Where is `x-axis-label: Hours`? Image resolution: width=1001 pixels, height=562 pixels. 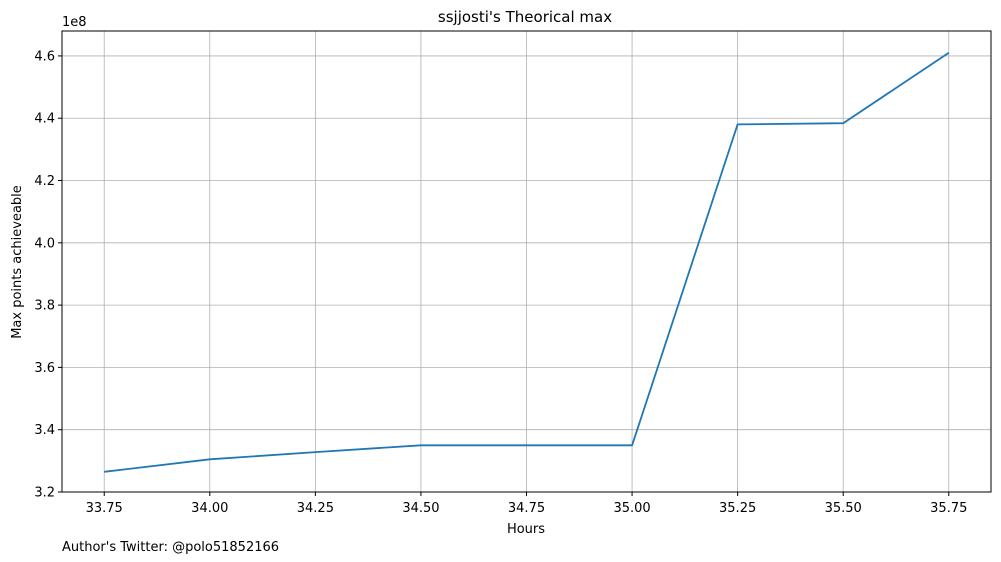
x-axis-label: Hours is located at coordinates (526, 529).